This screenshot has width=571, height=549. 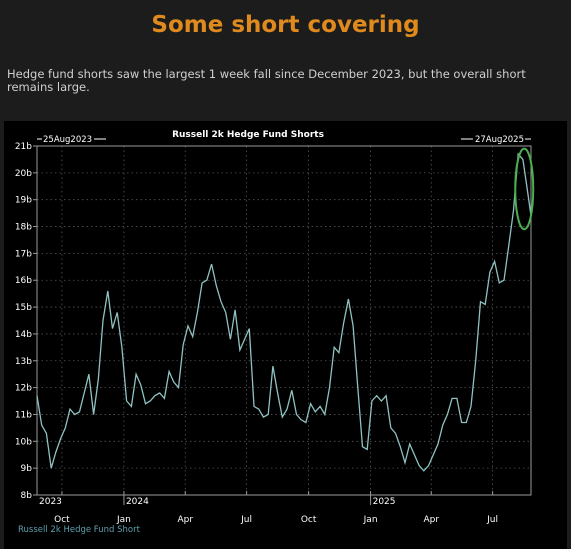 What do you see at coordinates (23, 228) in the screenshot?
I see `y-tick-label: 18b` at bounding box center [23, 228].